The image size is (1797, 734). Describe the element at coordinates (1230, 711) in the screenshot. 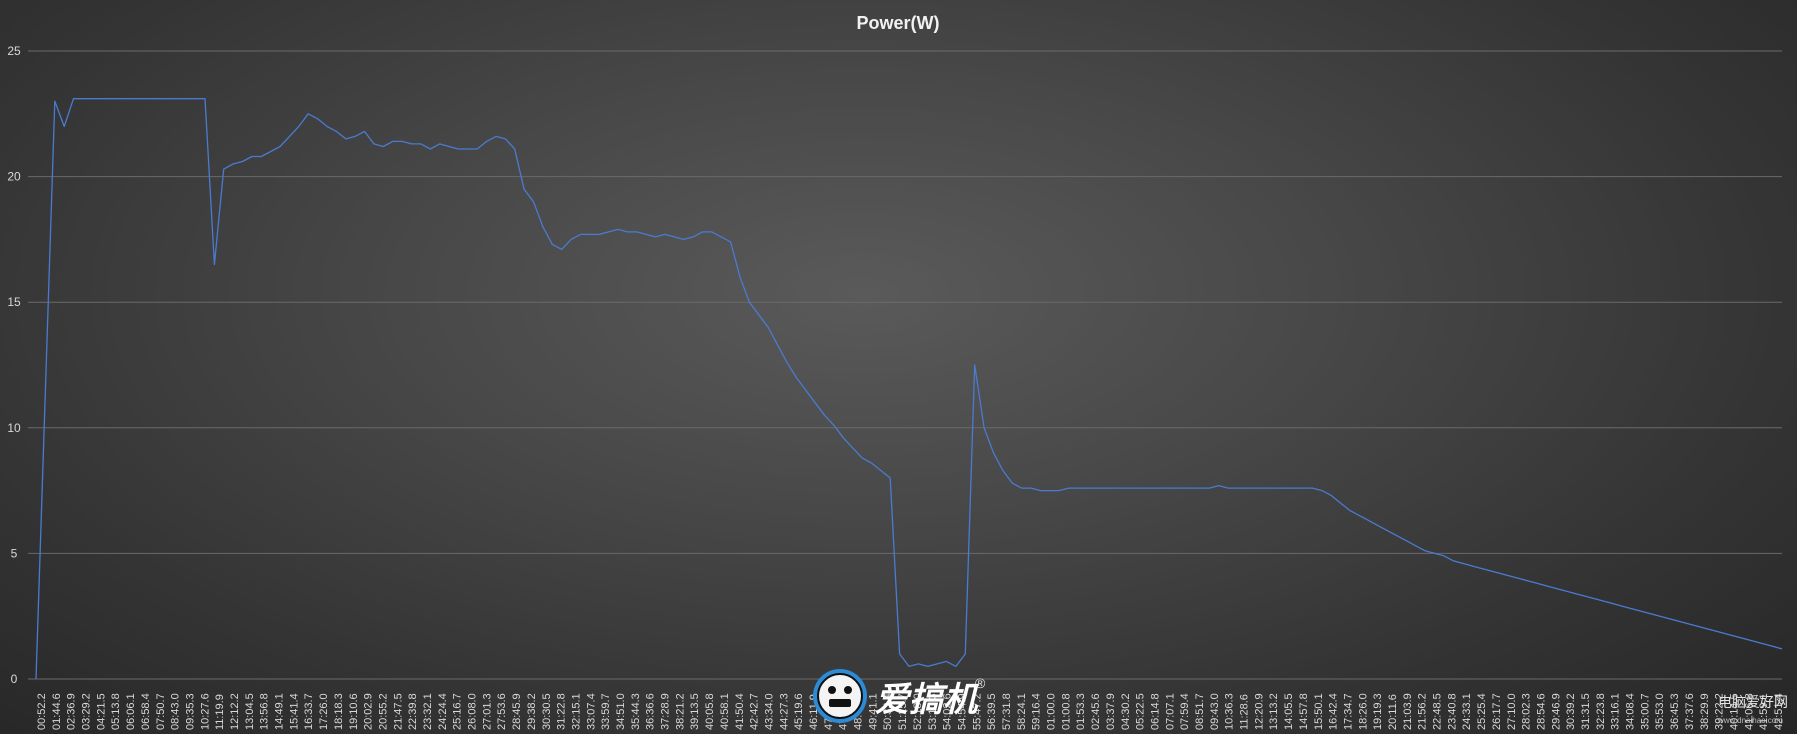

I see `x-tick-label: 10:36.3` at that location.